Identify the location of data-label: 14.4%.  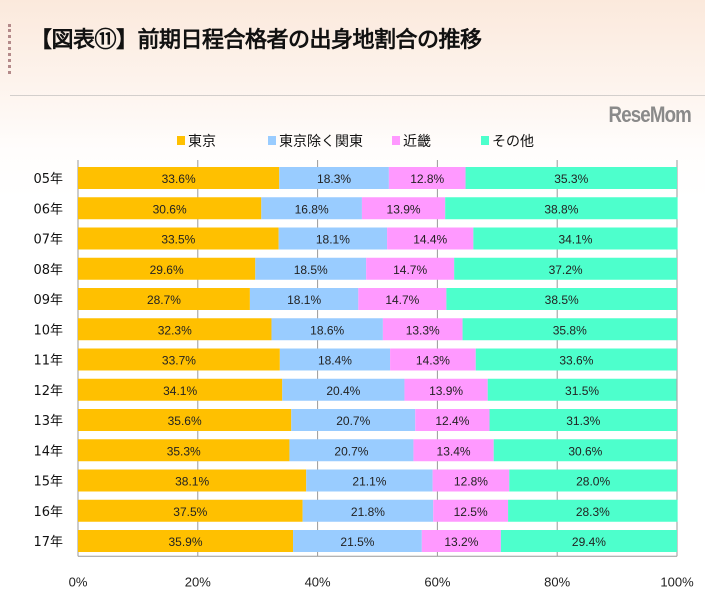
(430, 240).